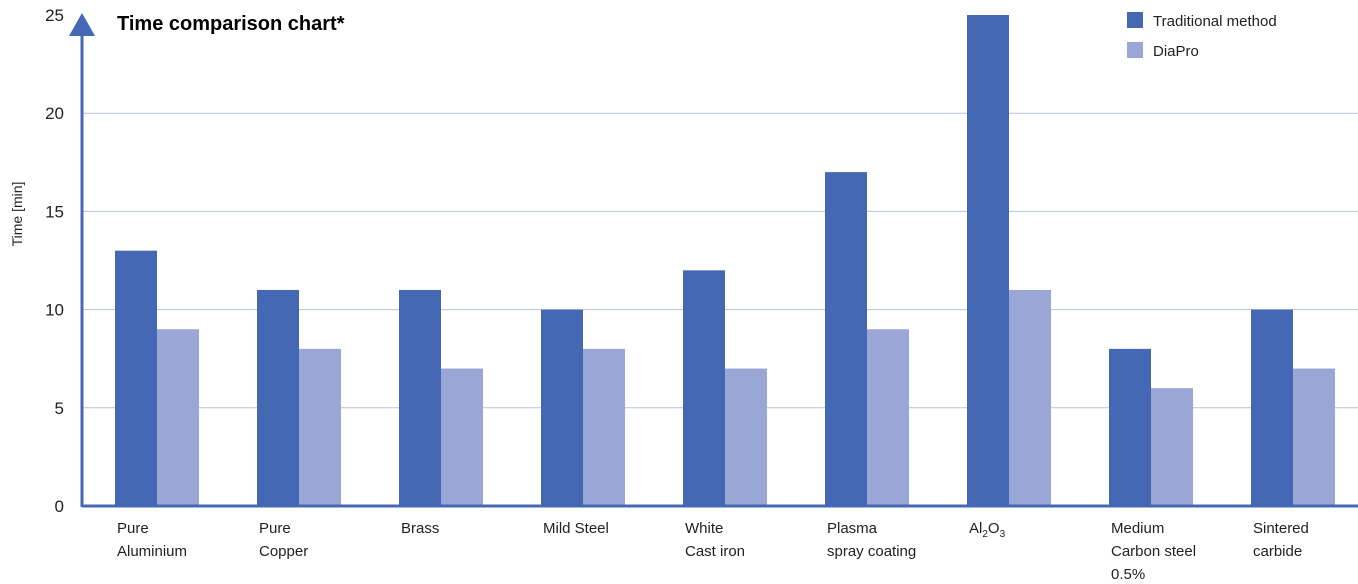 This screenshot has height=584, width=1358. What do you see at coordinates (576, 528) in the screenshot?
I see `x-tick-label: Mild Steel` at bounding box center [576, 528].